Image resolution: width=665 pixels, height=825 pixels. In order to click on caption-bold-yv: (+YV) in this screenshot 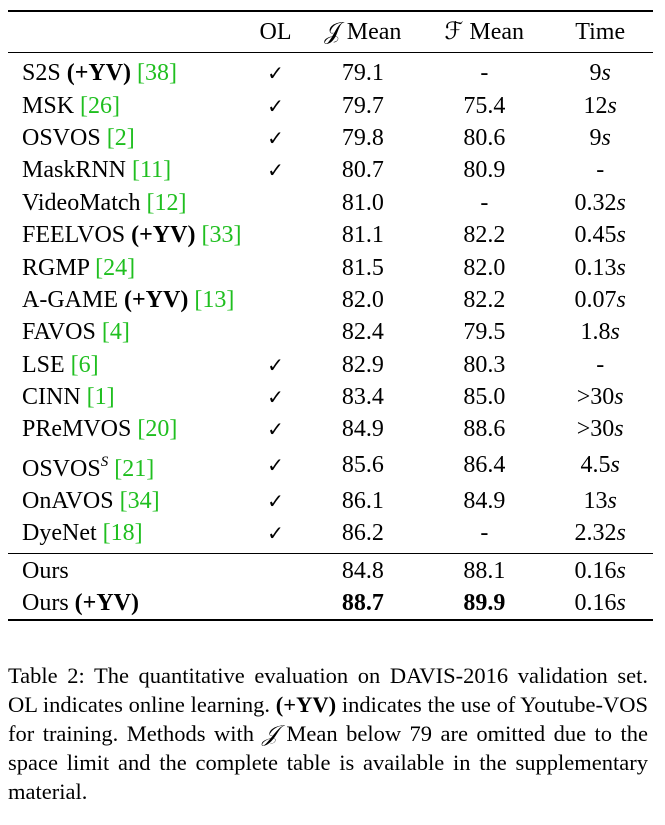, I will do `click(306, 704)`.